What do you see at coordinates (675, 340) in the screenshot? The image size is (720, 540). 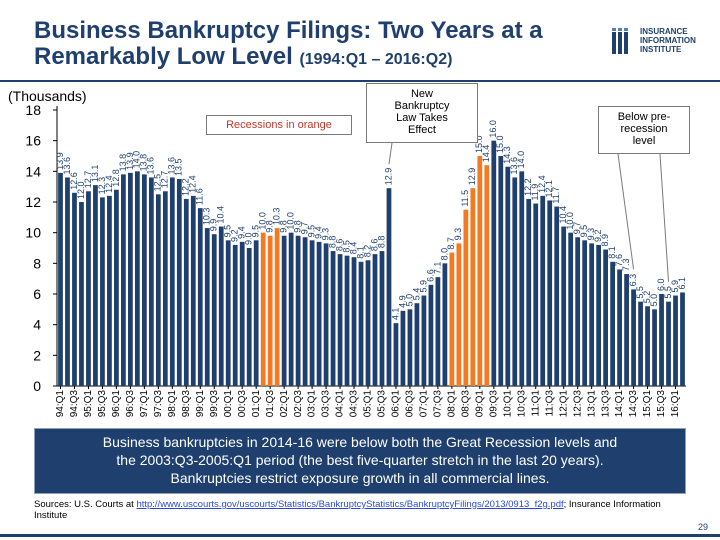 I see `bar-16:Q1` at bounding box center [675, 340].